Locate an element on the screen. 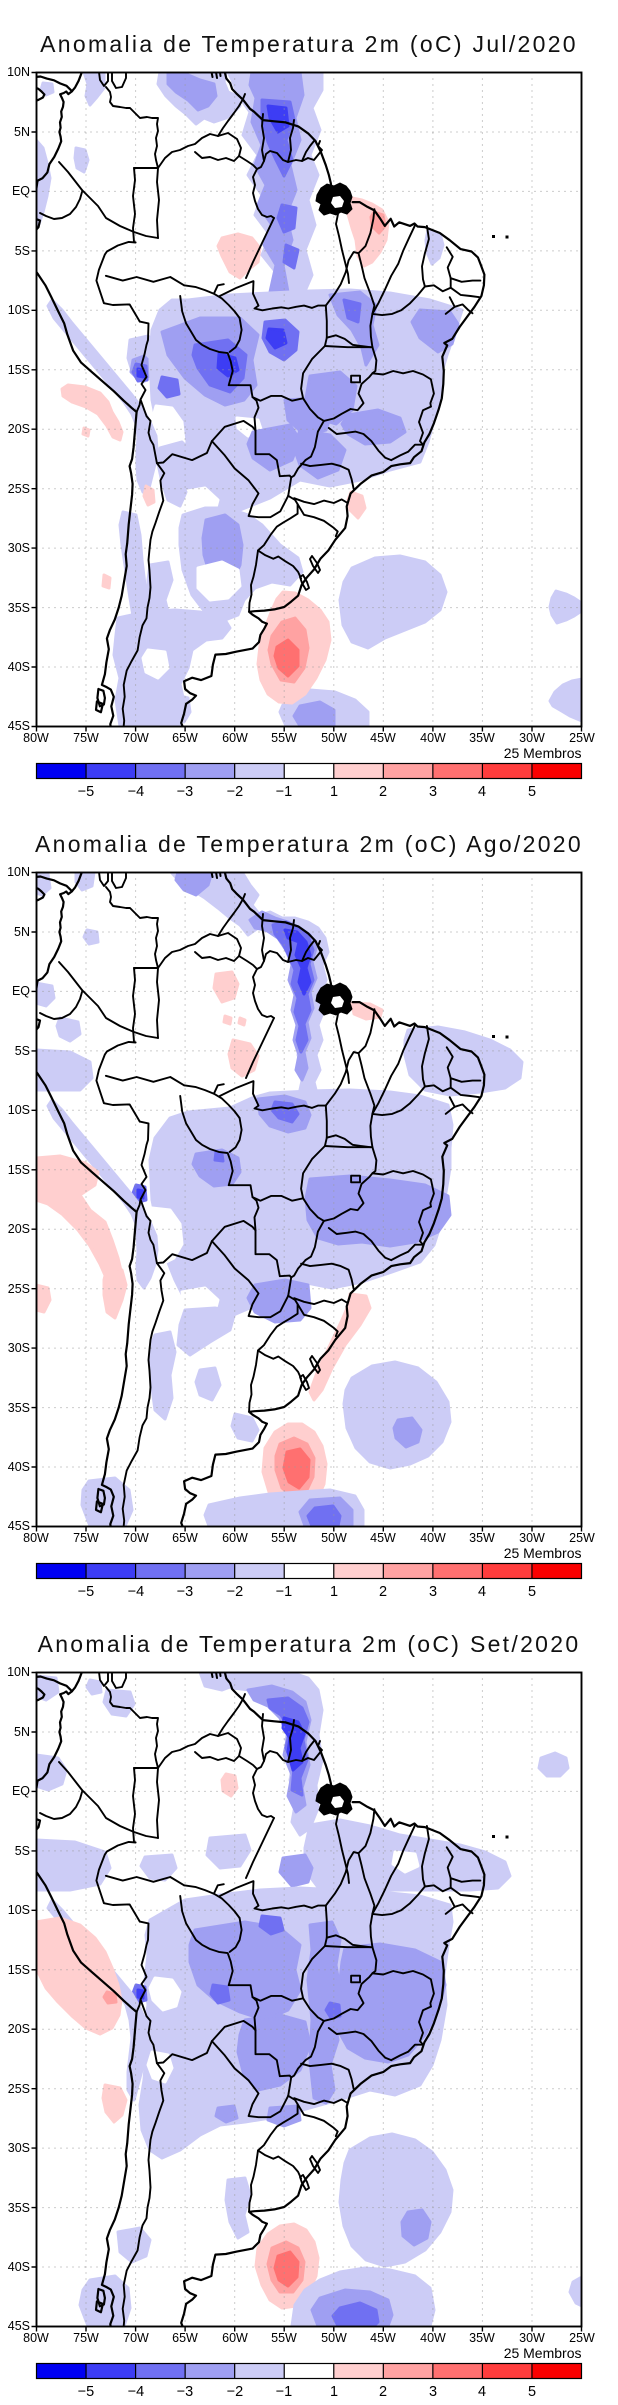 The height and width of the screenshot is (2405, 618). svg-text:Anomalia de Temperatura 2m (oC: Anomalia de Temperatura 2m (oC) Jul/2020 is located at coordinates (309, 44).